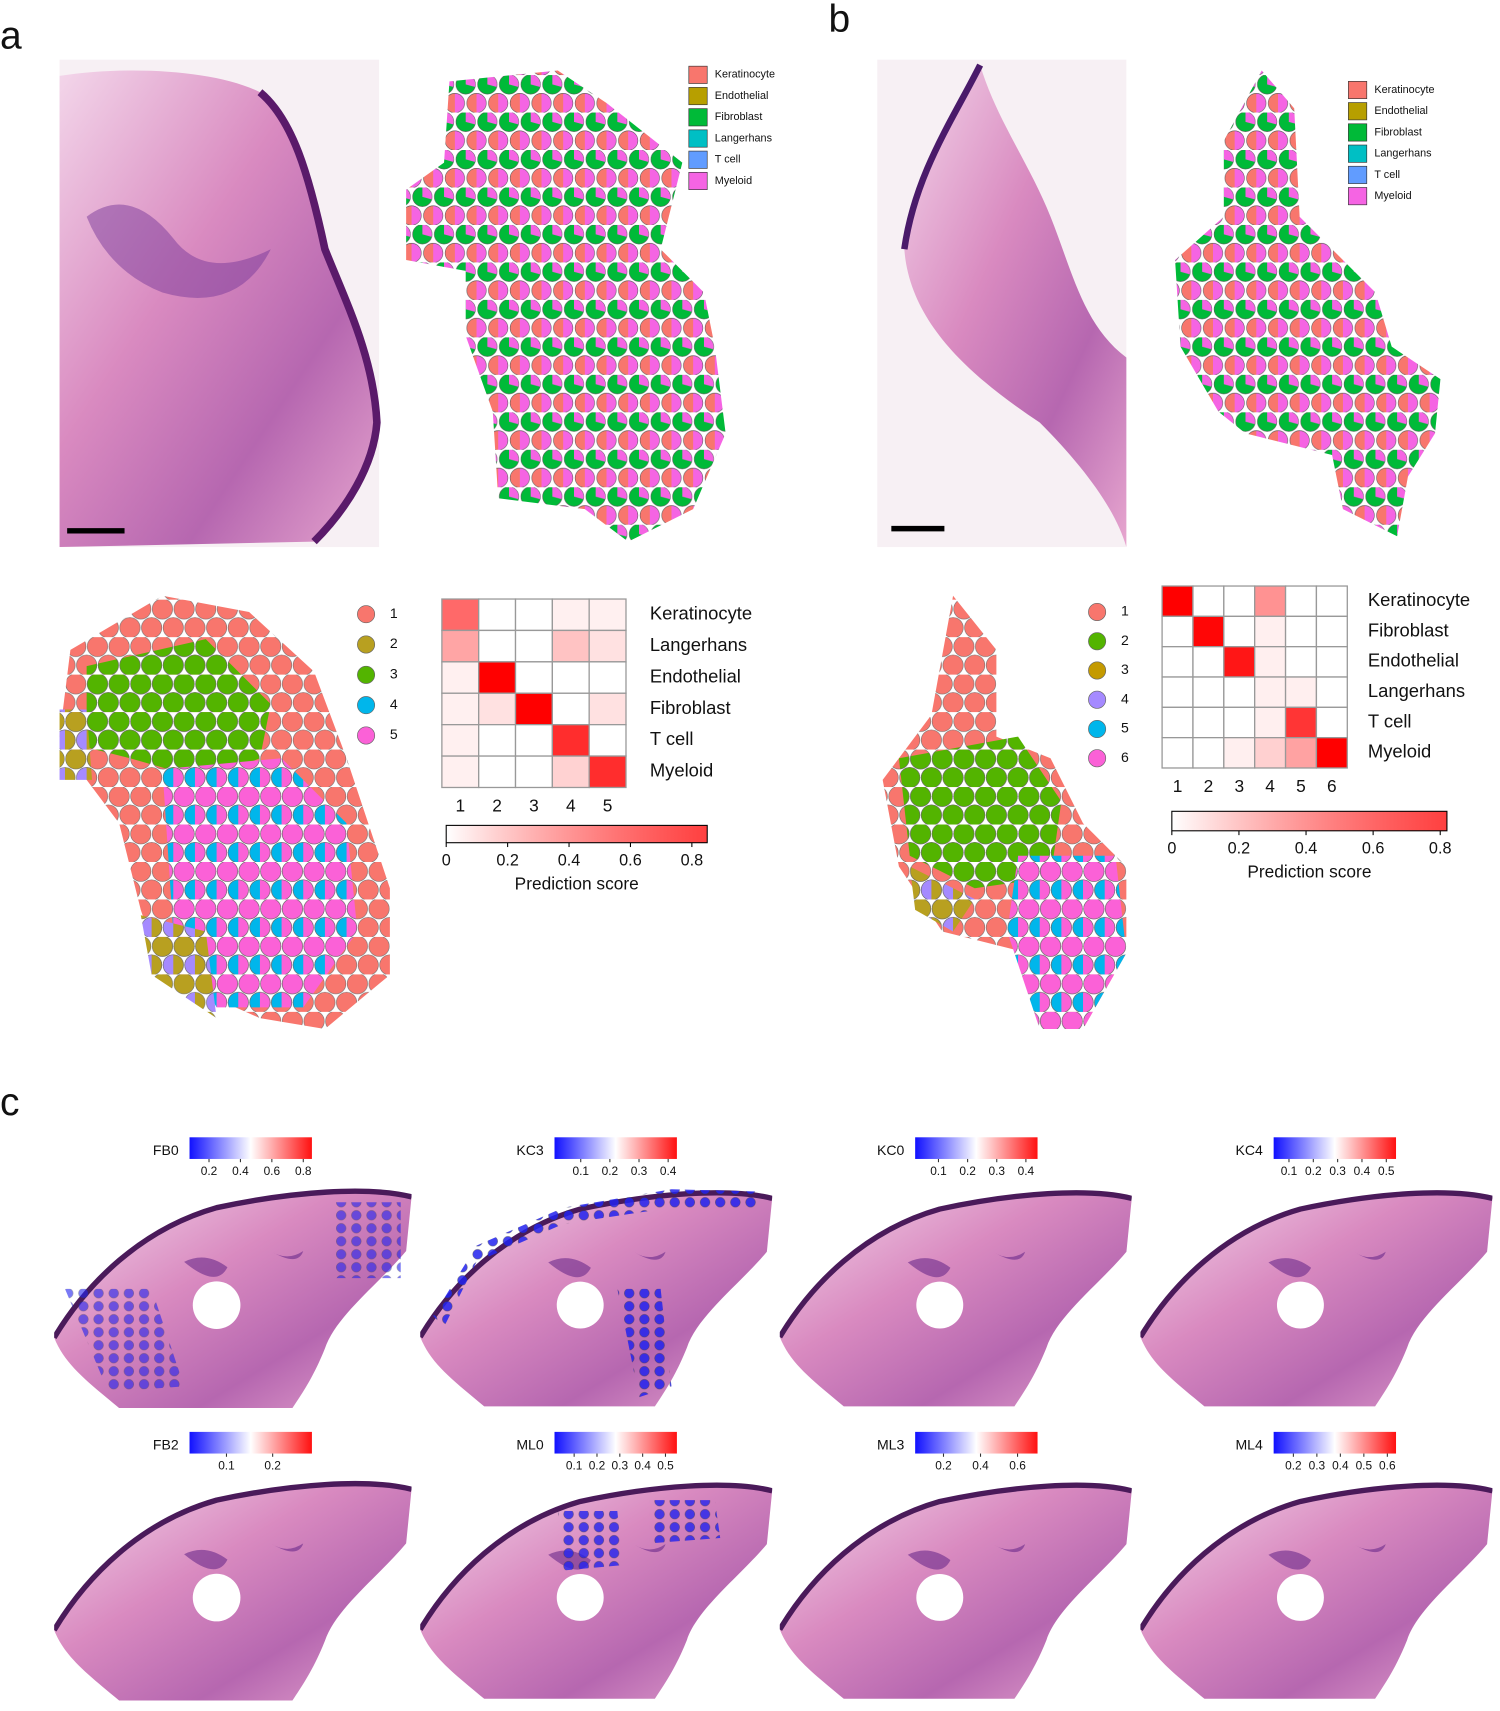  What do you see at coordinates (1408, 629) in the screenshot?
I see `heatmap-row-label: Fibroblast` at bounding box center [1408, 629].